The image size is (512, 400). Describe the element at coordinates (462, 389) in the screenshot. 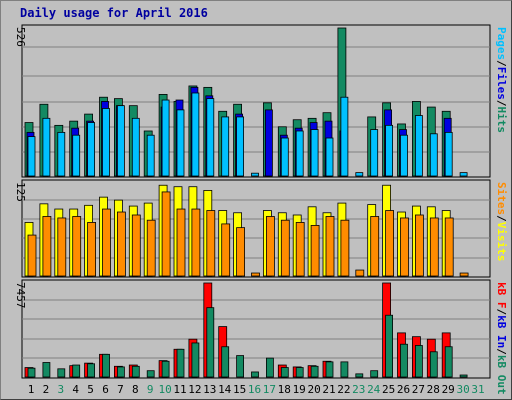

I see `x-label-day-30: 30` at that location.